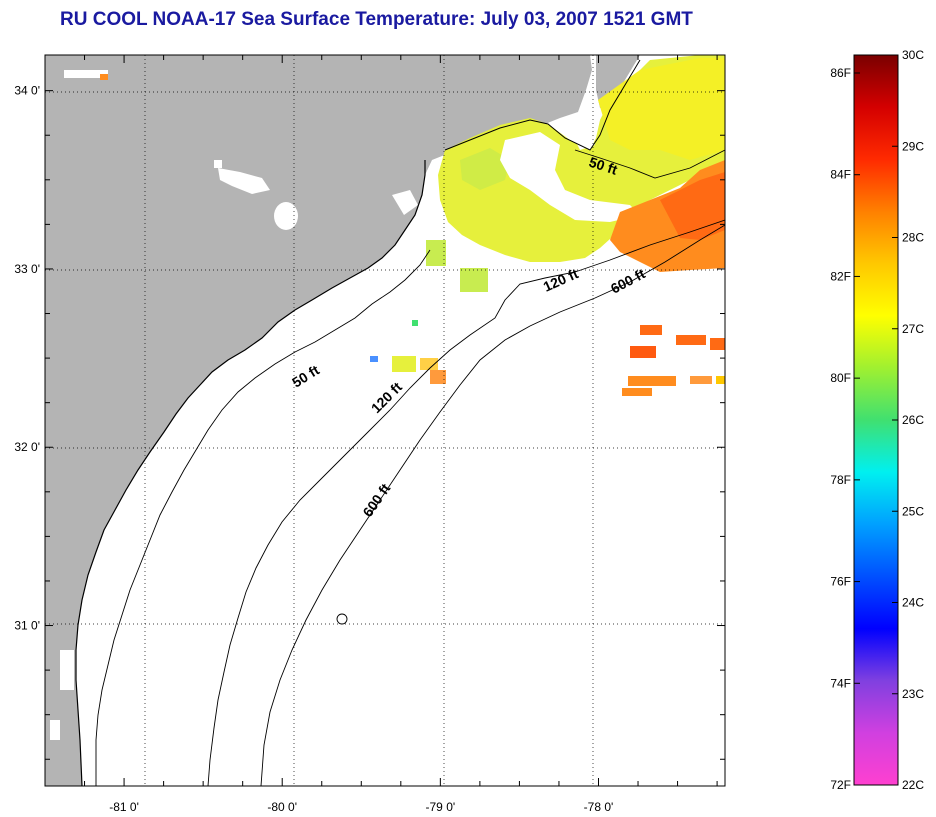 The image size is (936, 817). Describe the element at coordinates (27, 447) in the screenshot. I see `lat-tick-label: 32 0'` at that location.